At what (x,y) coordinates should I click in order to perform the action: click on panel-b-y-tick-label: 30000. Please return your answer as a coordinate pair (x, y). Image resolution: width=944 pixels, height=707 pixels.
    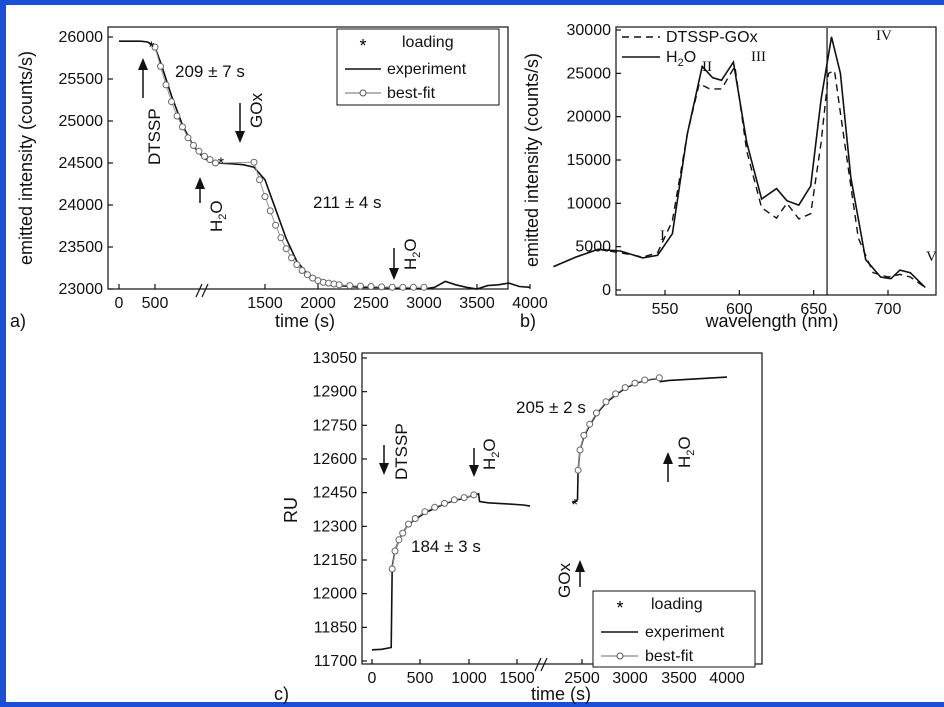
    Looking at the image, I should click on (589, 30).